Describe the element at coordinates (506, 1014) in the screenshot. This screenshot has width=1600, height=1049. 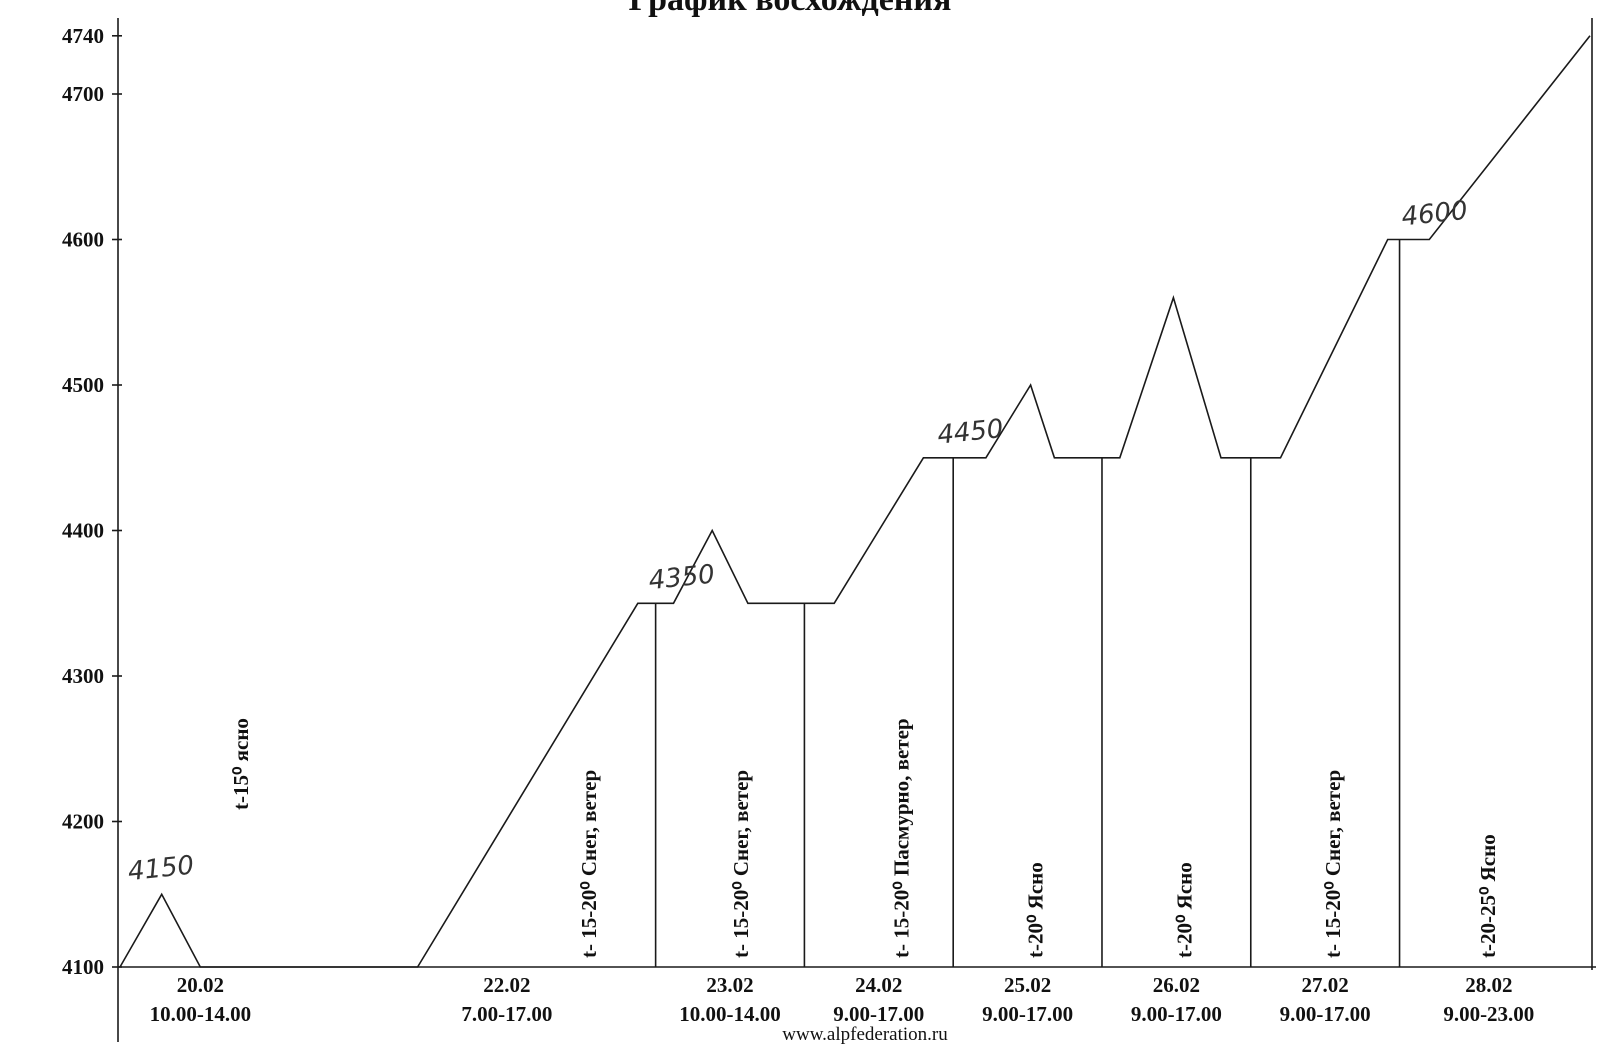
I see `x-time-label: 7.00-17.00` at that location.